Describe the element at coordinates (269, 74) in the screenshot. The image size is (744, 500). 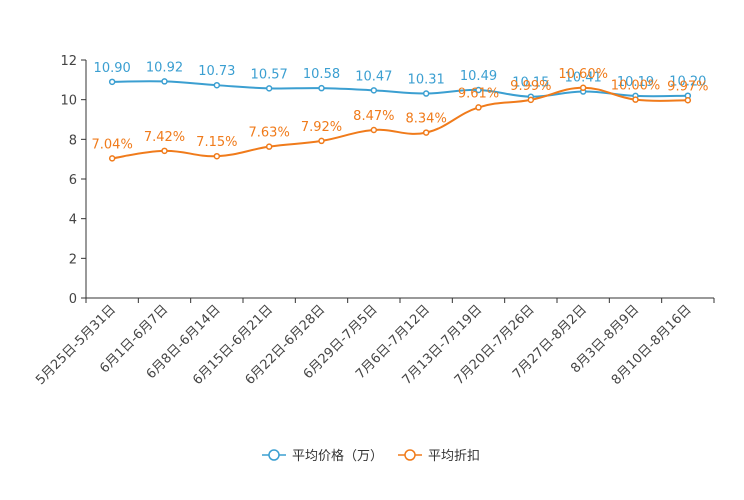
I see `data-label: 10.57` at that location.